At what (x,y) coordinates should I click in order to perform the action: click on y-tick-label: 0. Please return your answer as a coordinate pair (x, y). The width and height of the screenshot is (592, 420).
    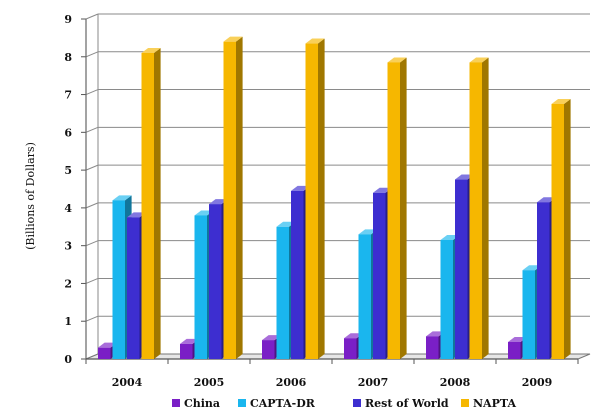
    Looking at the image, I should click on (68, 359).